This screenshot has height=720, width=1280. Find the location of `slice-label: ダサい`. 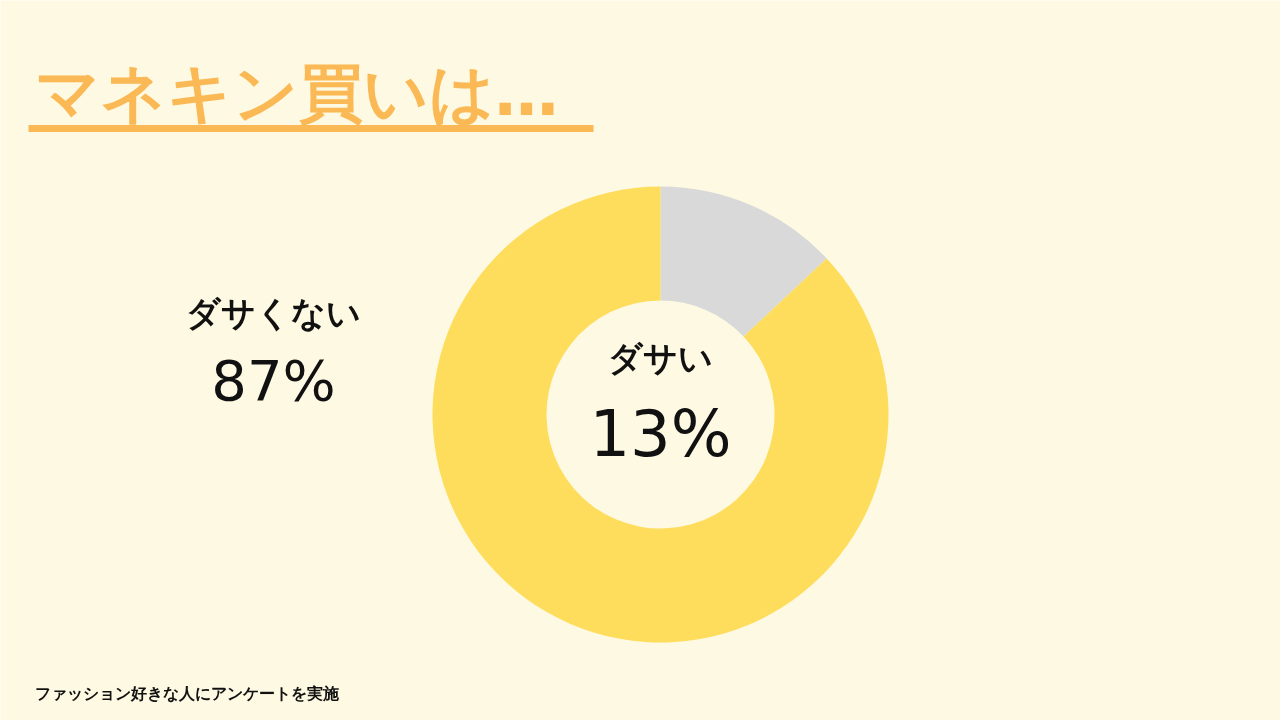

slice-label: ダサい is located at coordinates (660, 357).